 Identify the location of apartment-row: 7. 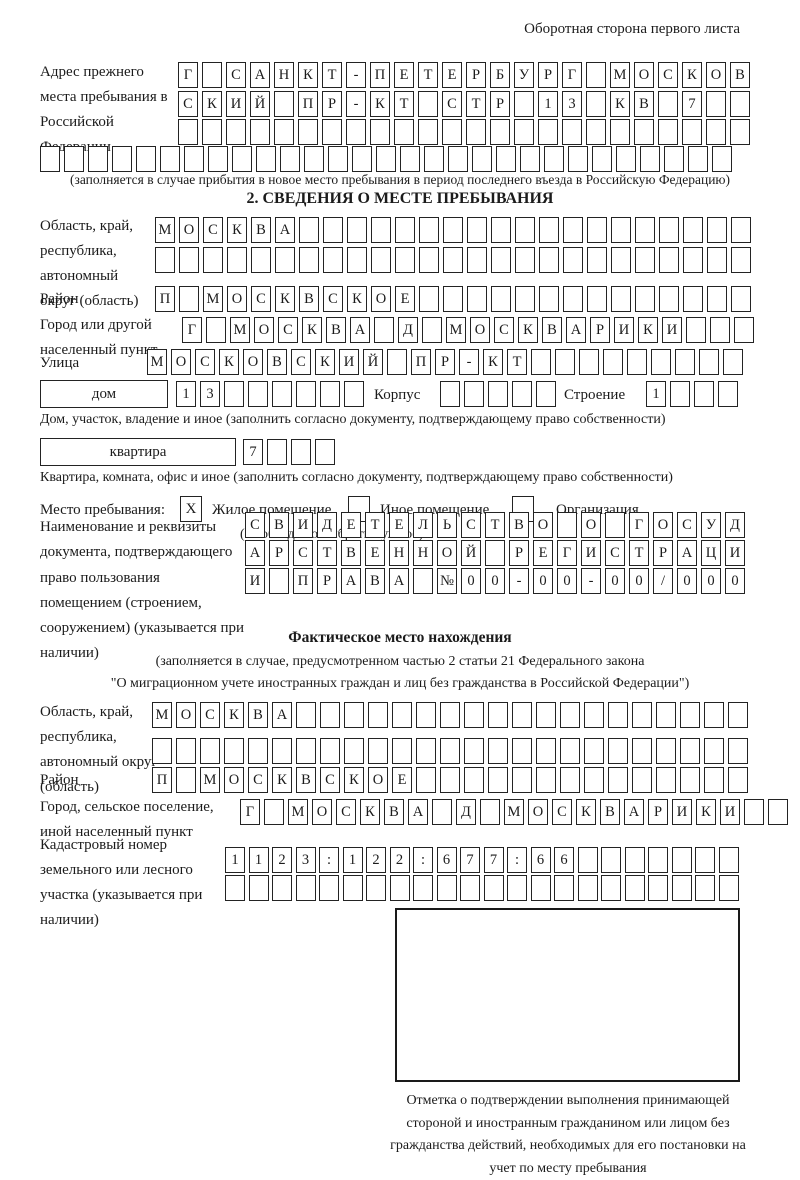
(289, 452).